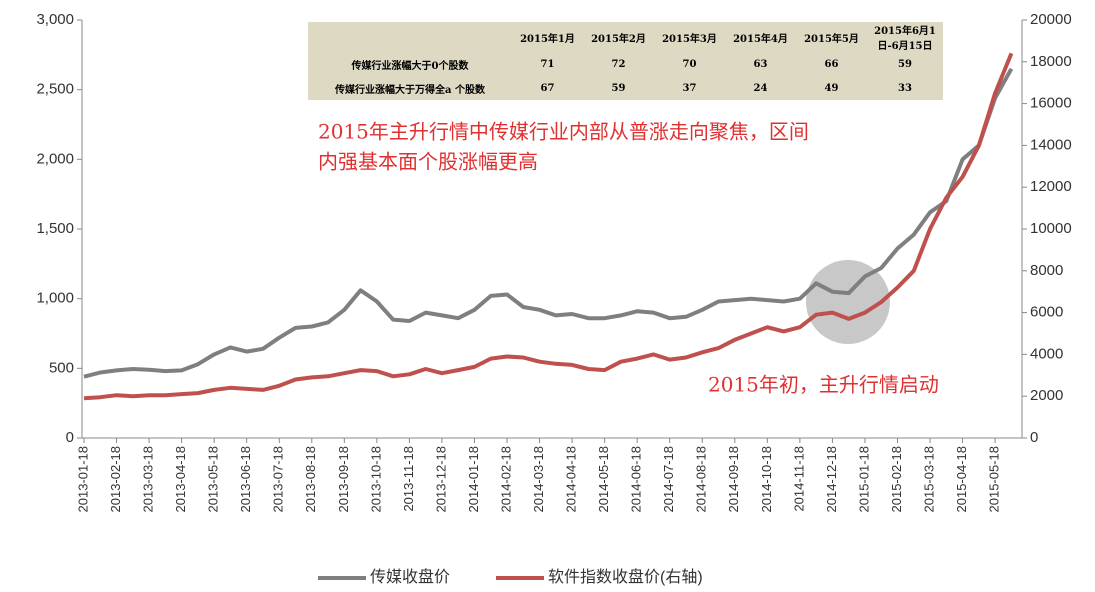  What do you see at coordinates (848, 302) in the screenshot?
I see `highlight-circle` at bounding box center [848, 302].